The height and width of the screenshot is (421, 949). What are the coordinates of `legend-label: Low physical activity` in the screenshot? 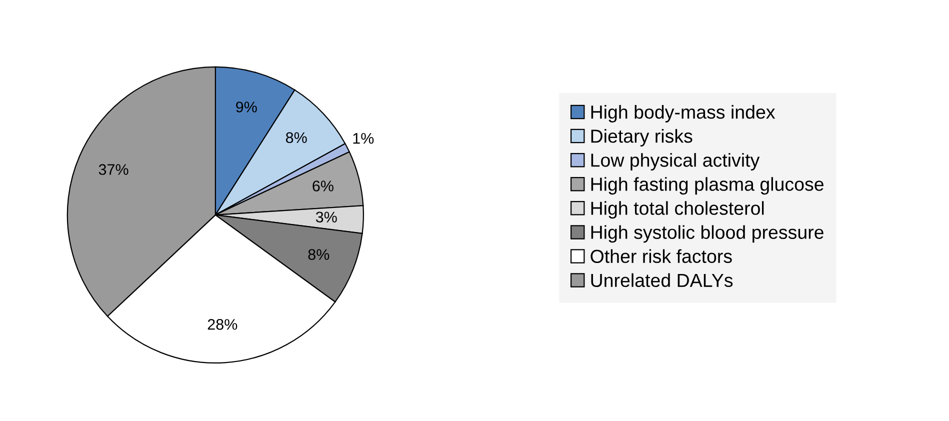 It's located at (675, 162).